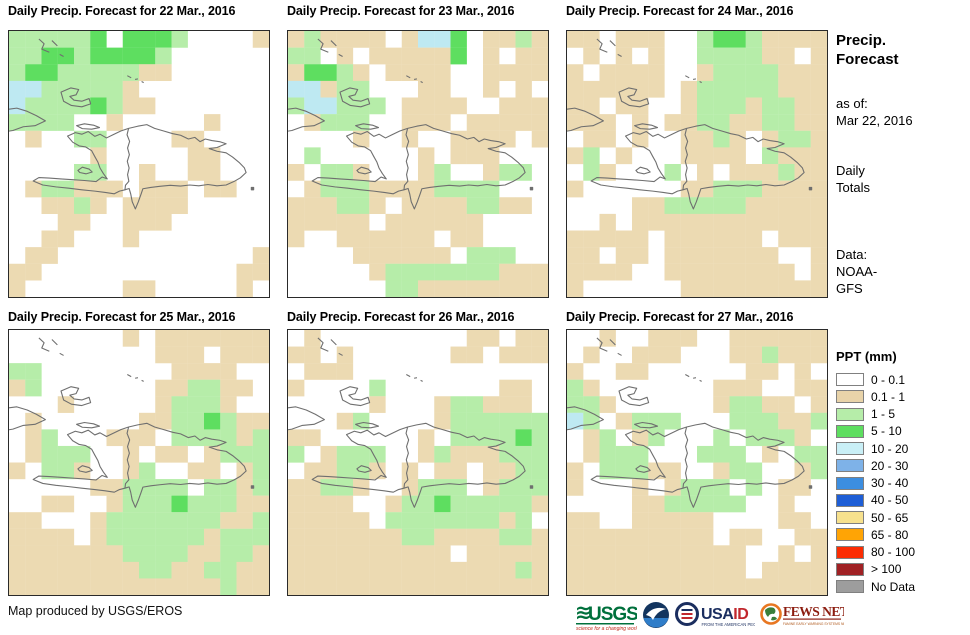  I want to click on legend-label: > 100, so click(886, 569).